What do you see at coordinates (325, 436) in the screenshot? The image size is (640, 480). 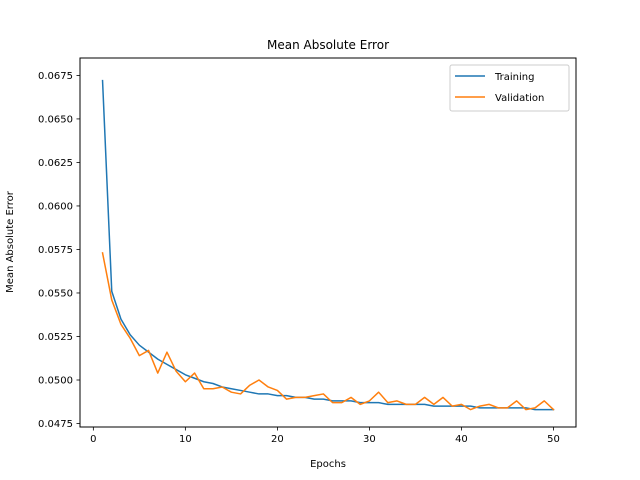 I see `x-axis-ticks: 0 10 20 30 40 50` at bounding box center [325, 436].